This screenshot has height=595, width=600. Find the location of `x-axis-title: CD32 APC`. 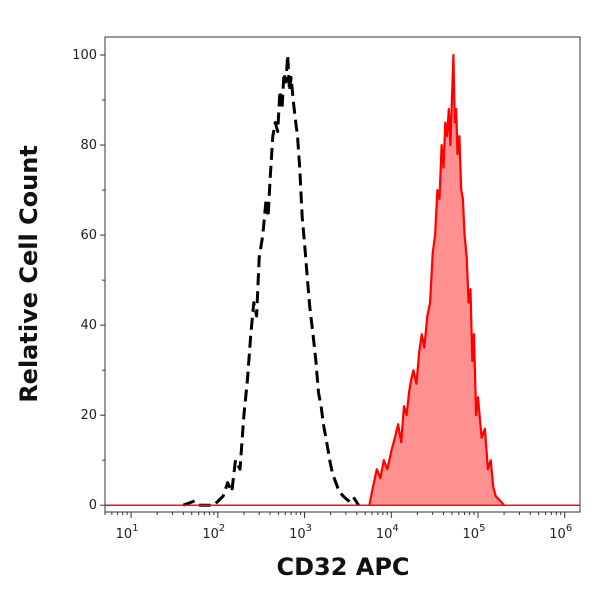

x-axis-title: CD32 APC is located at coordinates (342, 567).